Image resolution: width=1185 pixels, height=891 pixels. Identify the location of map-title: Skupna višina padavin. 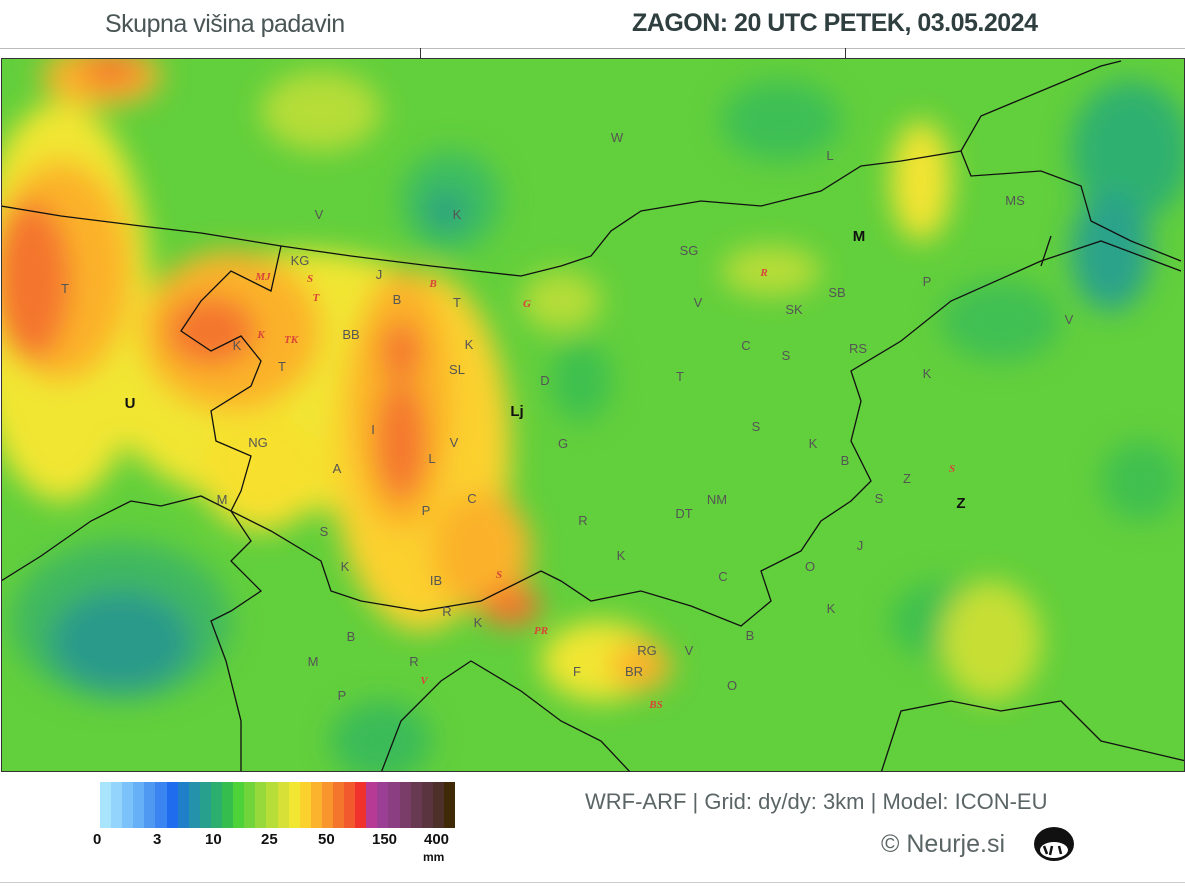
(225, 24).